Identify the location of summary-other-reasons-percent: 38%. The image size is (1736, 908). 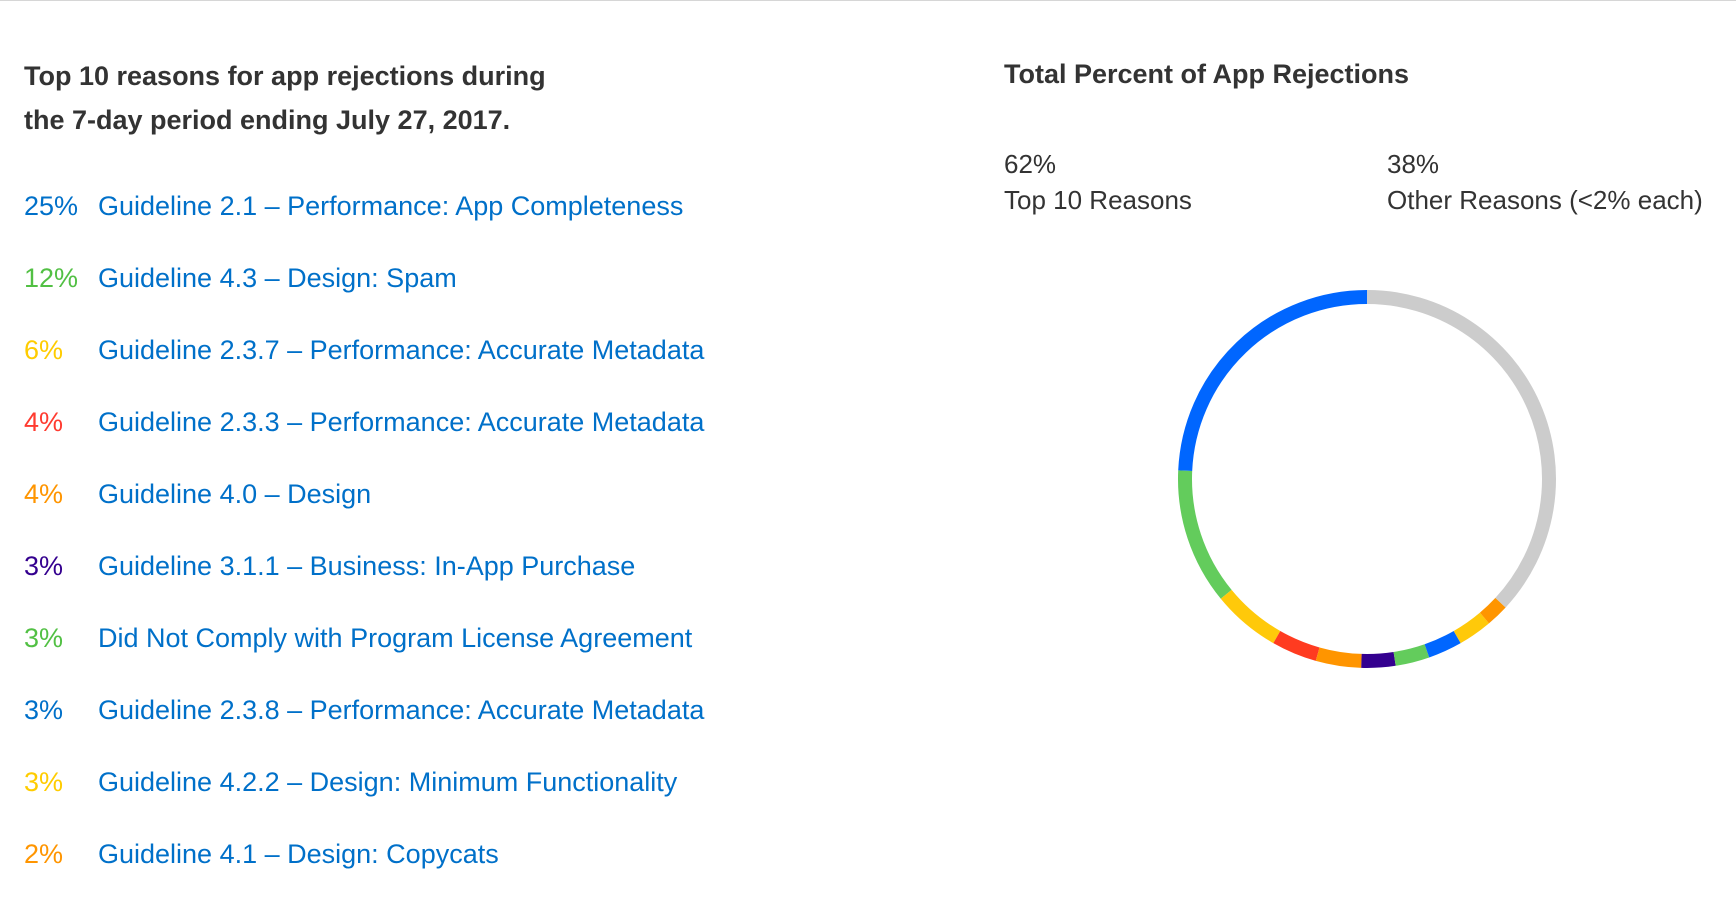
(1413, 164).